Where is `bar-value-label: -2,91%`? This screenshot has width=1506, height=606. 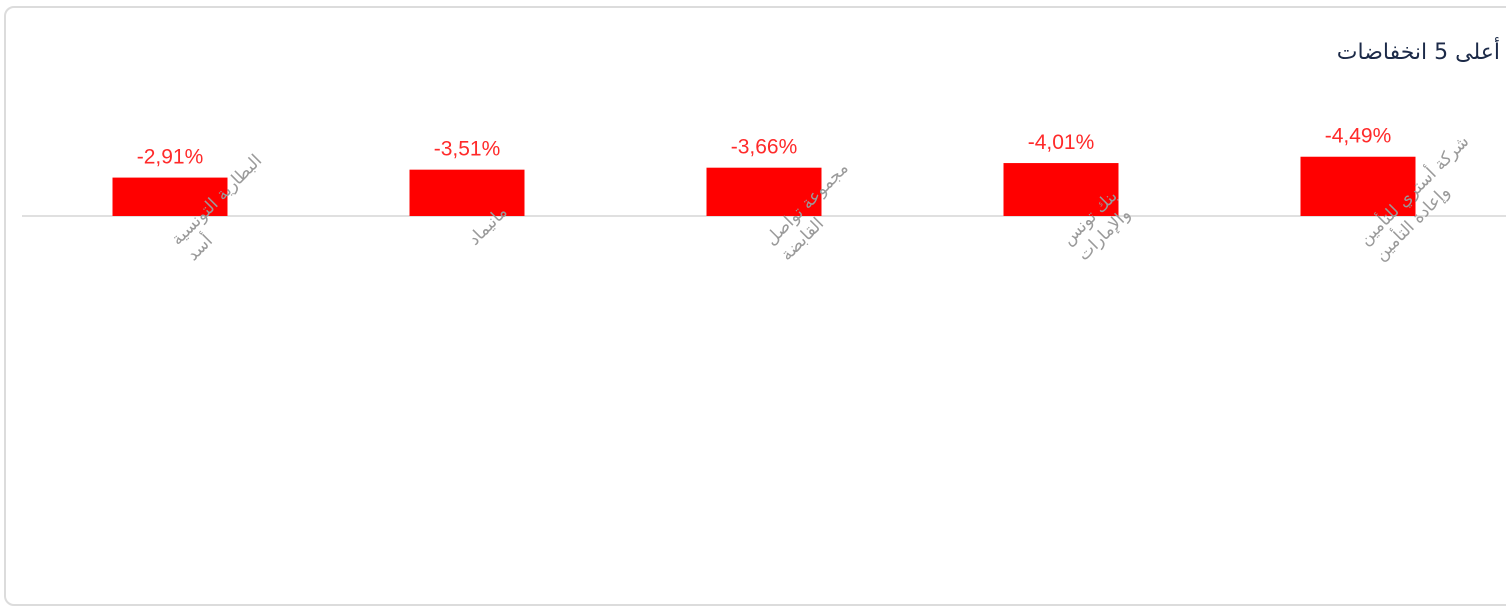 bar-value-label: -2,91% is located at coordinates (170, 157).